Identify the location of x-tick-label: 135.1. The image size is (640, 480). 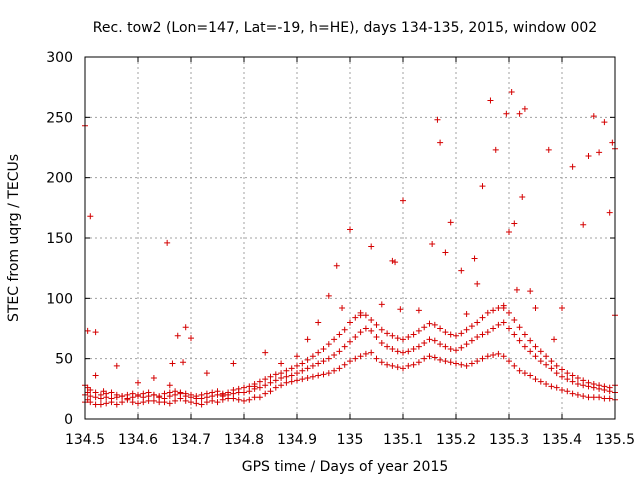
(403, 440).